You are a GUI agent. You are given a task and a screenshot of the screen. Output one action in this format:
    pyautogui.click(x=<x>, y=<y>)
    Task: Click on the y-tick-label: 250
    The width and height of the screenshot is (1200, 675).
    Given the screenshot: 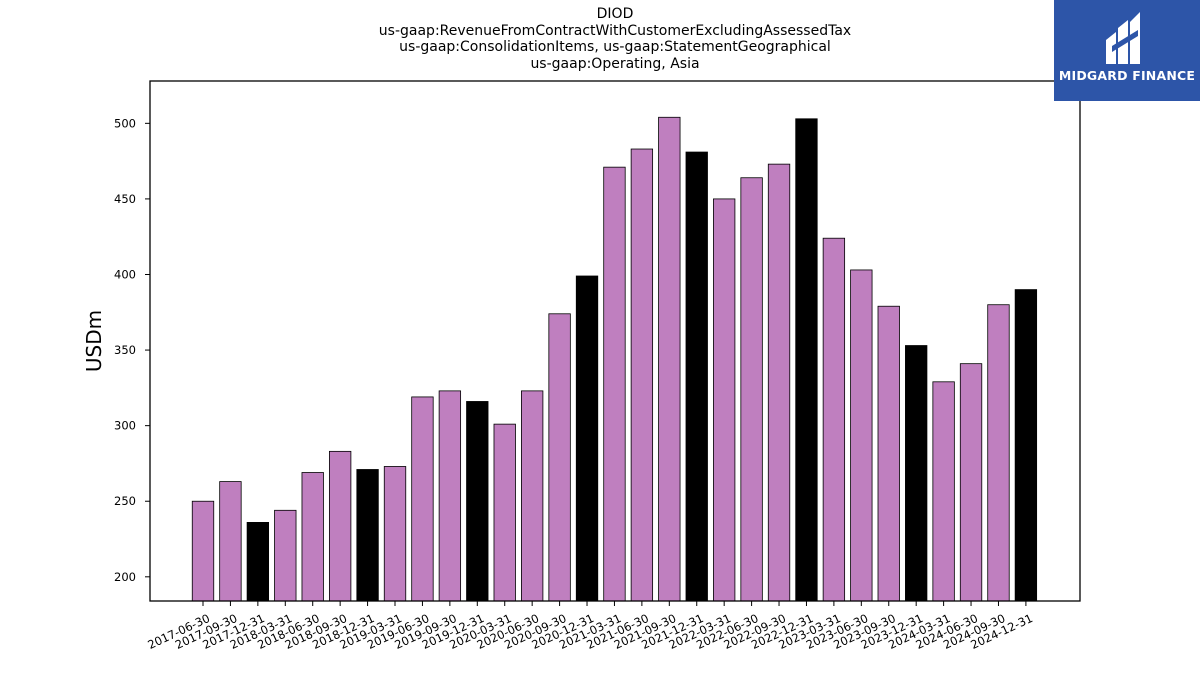 What is the action you would take?
    pyautogui.click(x=125, y=501)
    